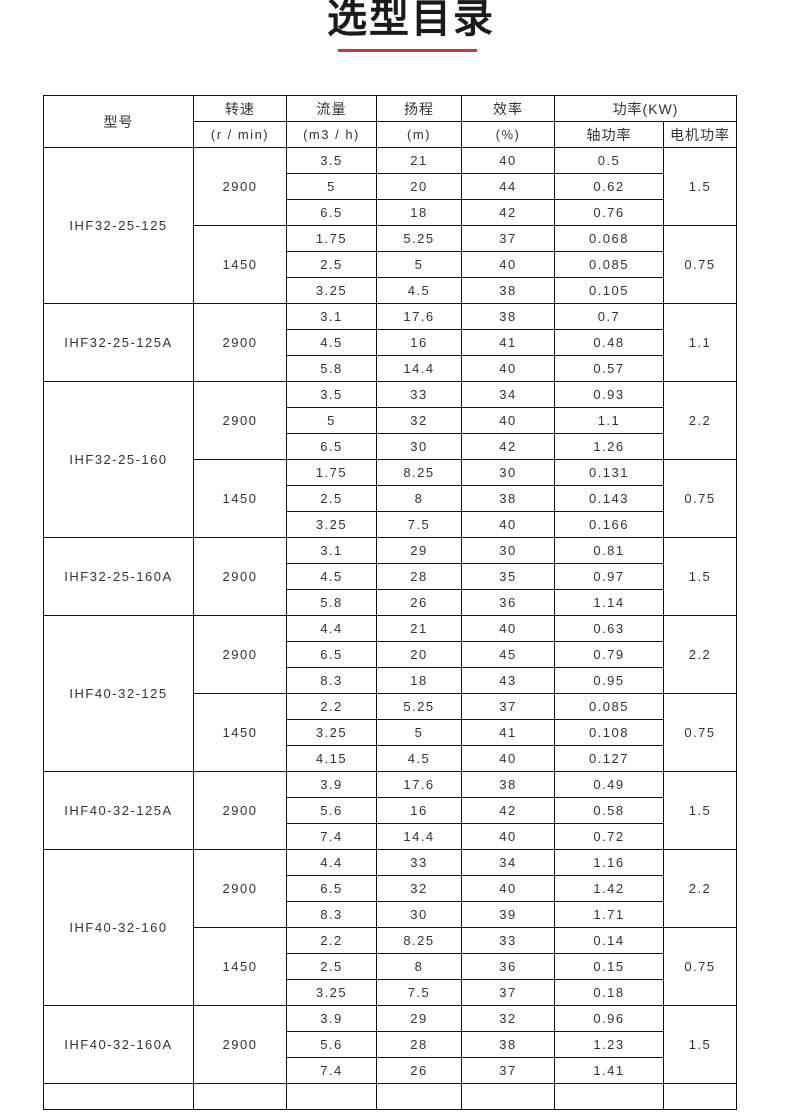  Describe the element at coordinates (609, 550) in the screenshot. I see `shaft-power-cell: 0.81` at that location.